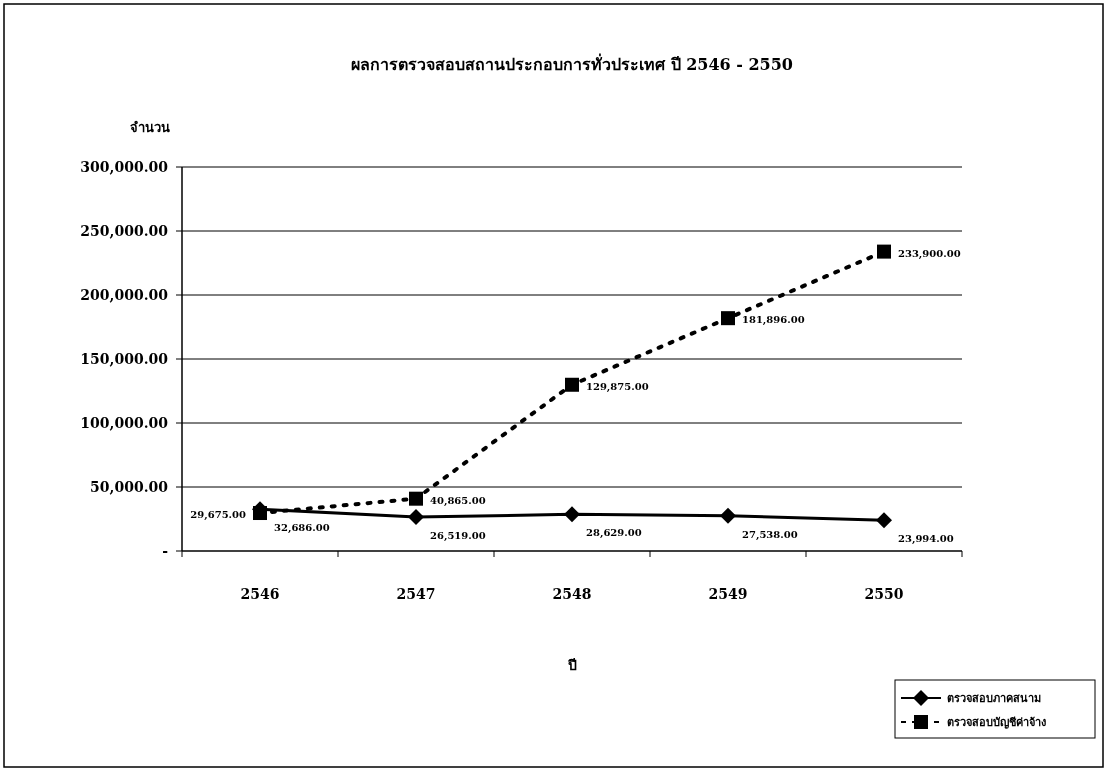 The height and width of the screenshot is (771, 1107). I want to click on x-axis-title: ปี, so click(571, 665).